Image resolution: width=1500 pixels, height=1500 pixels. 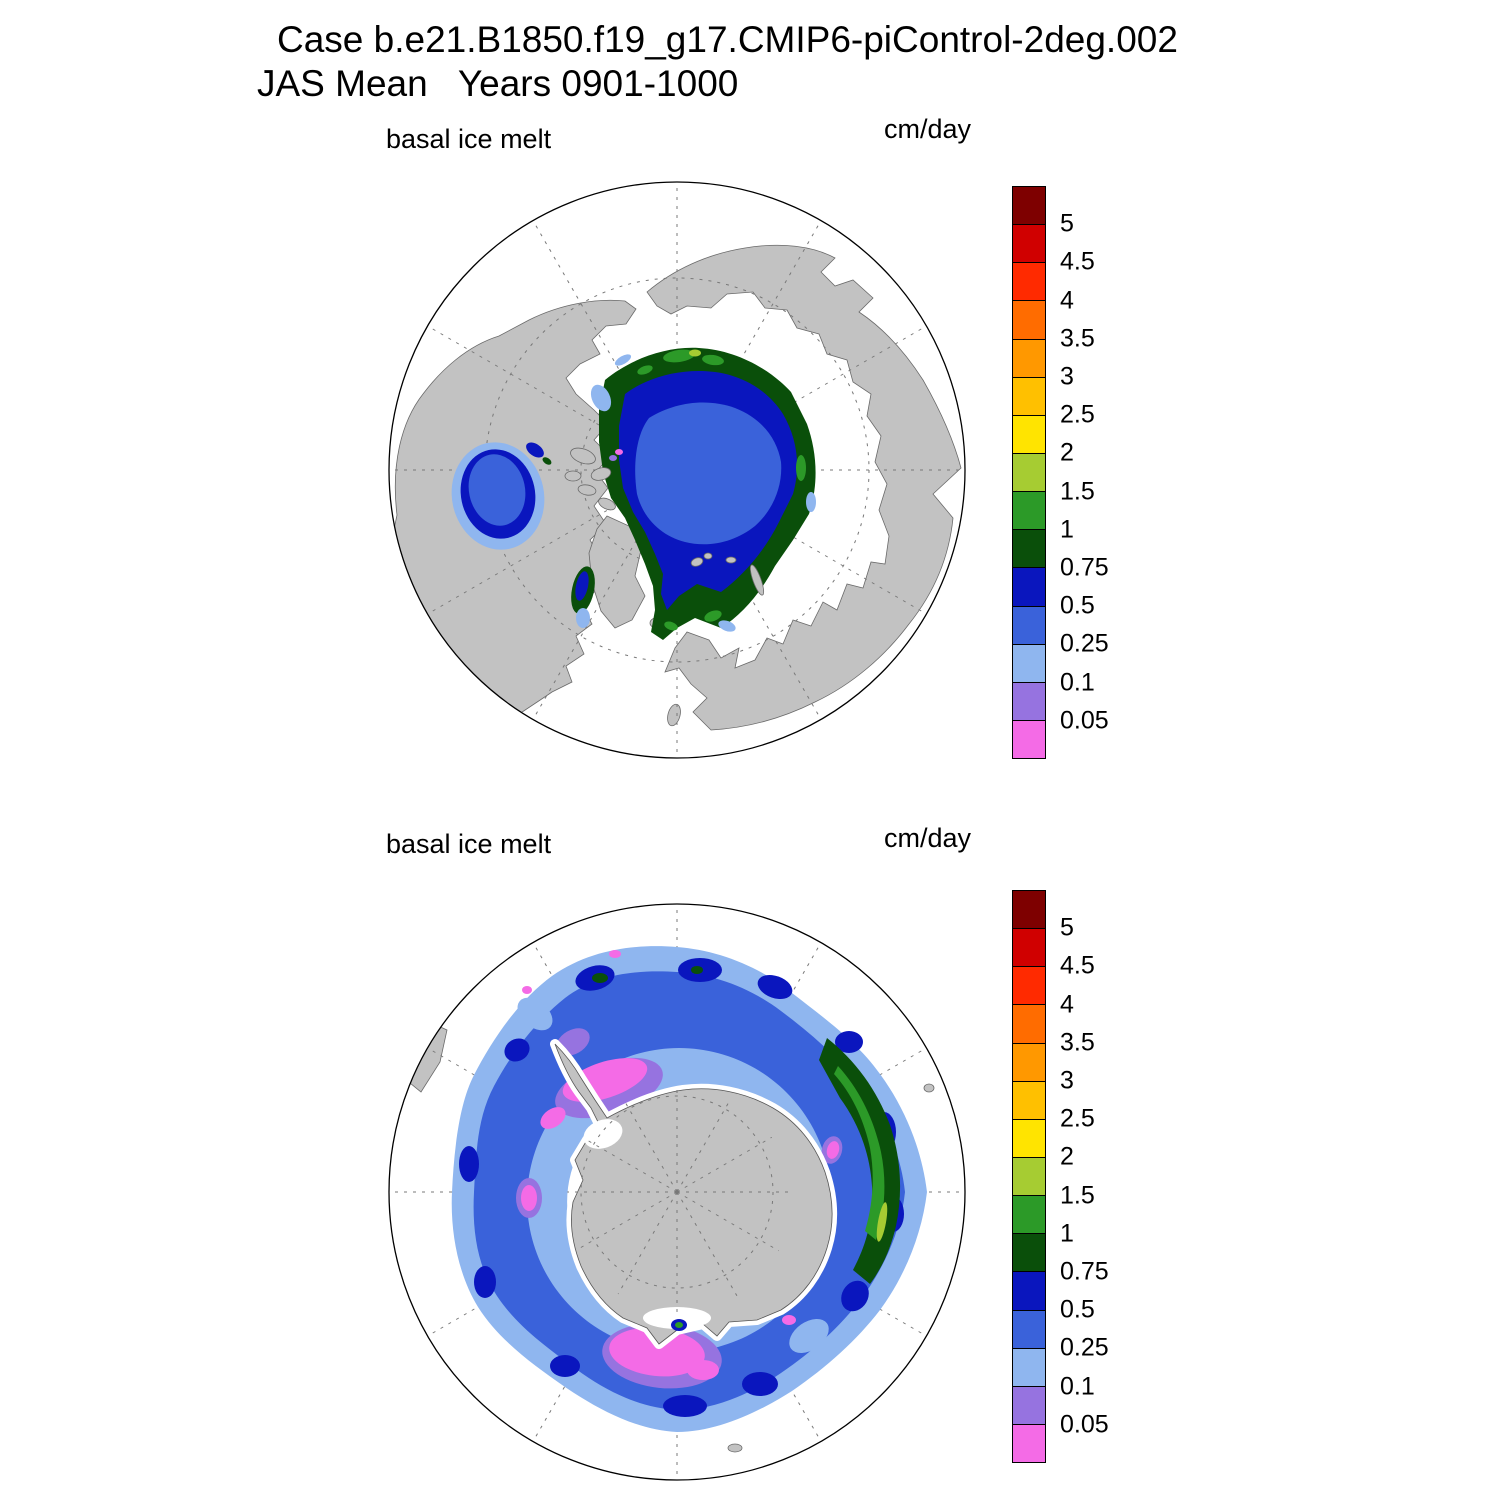 I want to click on colorbar-tick-label: 2, so click(x=1067, y=452).